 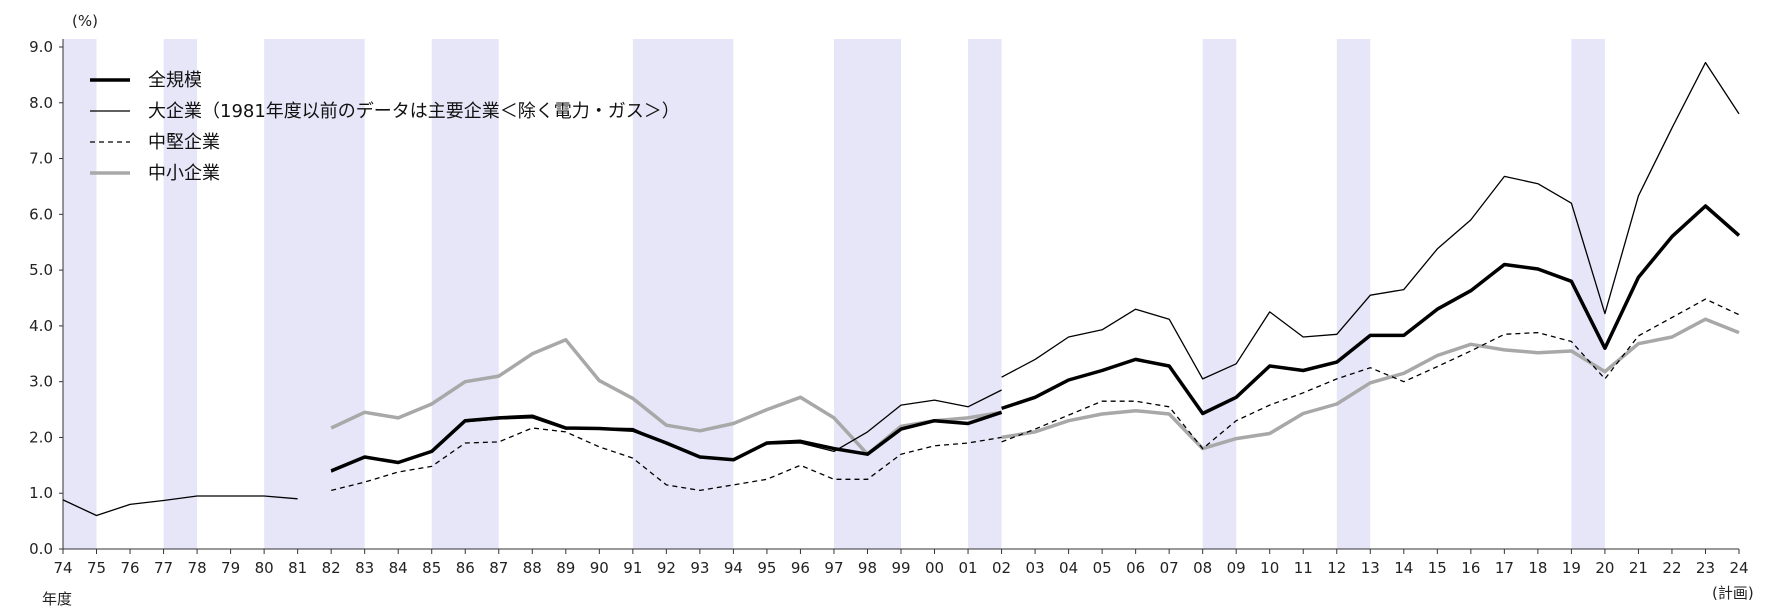 What do you see at coordinates (532, 568) in the screenshot?
I see `x-tick-label-14: 88` at bounding box center [532, 568].